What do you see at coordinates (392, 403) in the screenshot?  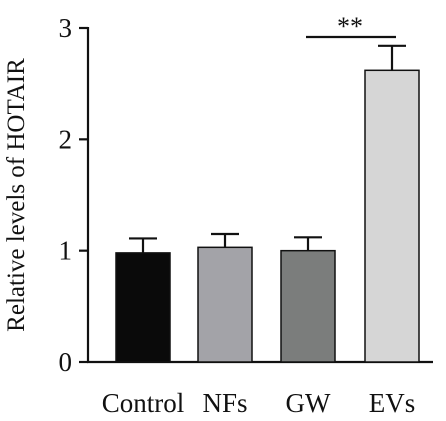 I see `x-category-label: EVs` at bounding box center [392, 403].